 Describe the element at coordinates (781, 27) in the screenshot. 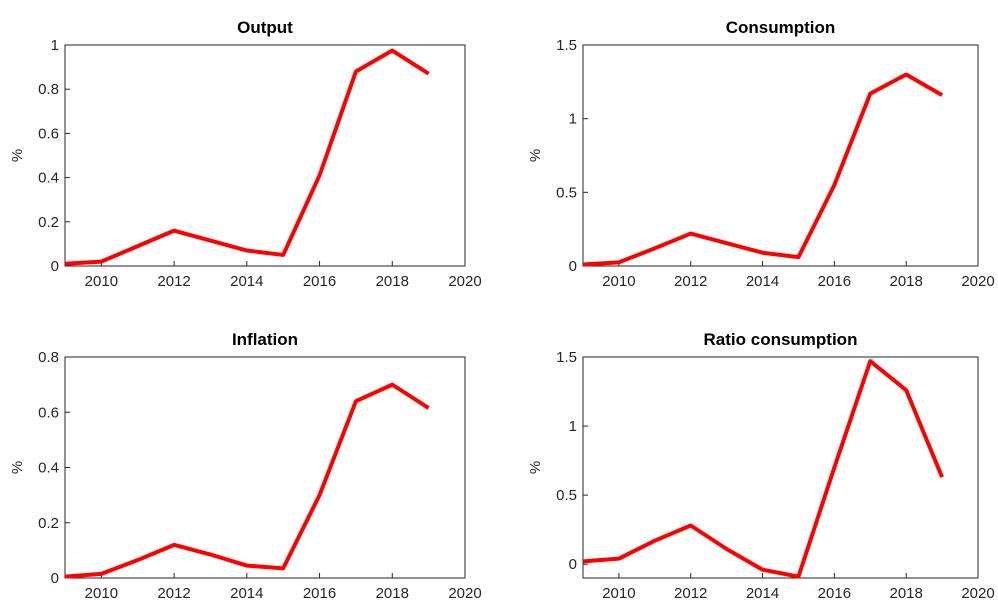

I see `subplot-title: Consumption` at that location.